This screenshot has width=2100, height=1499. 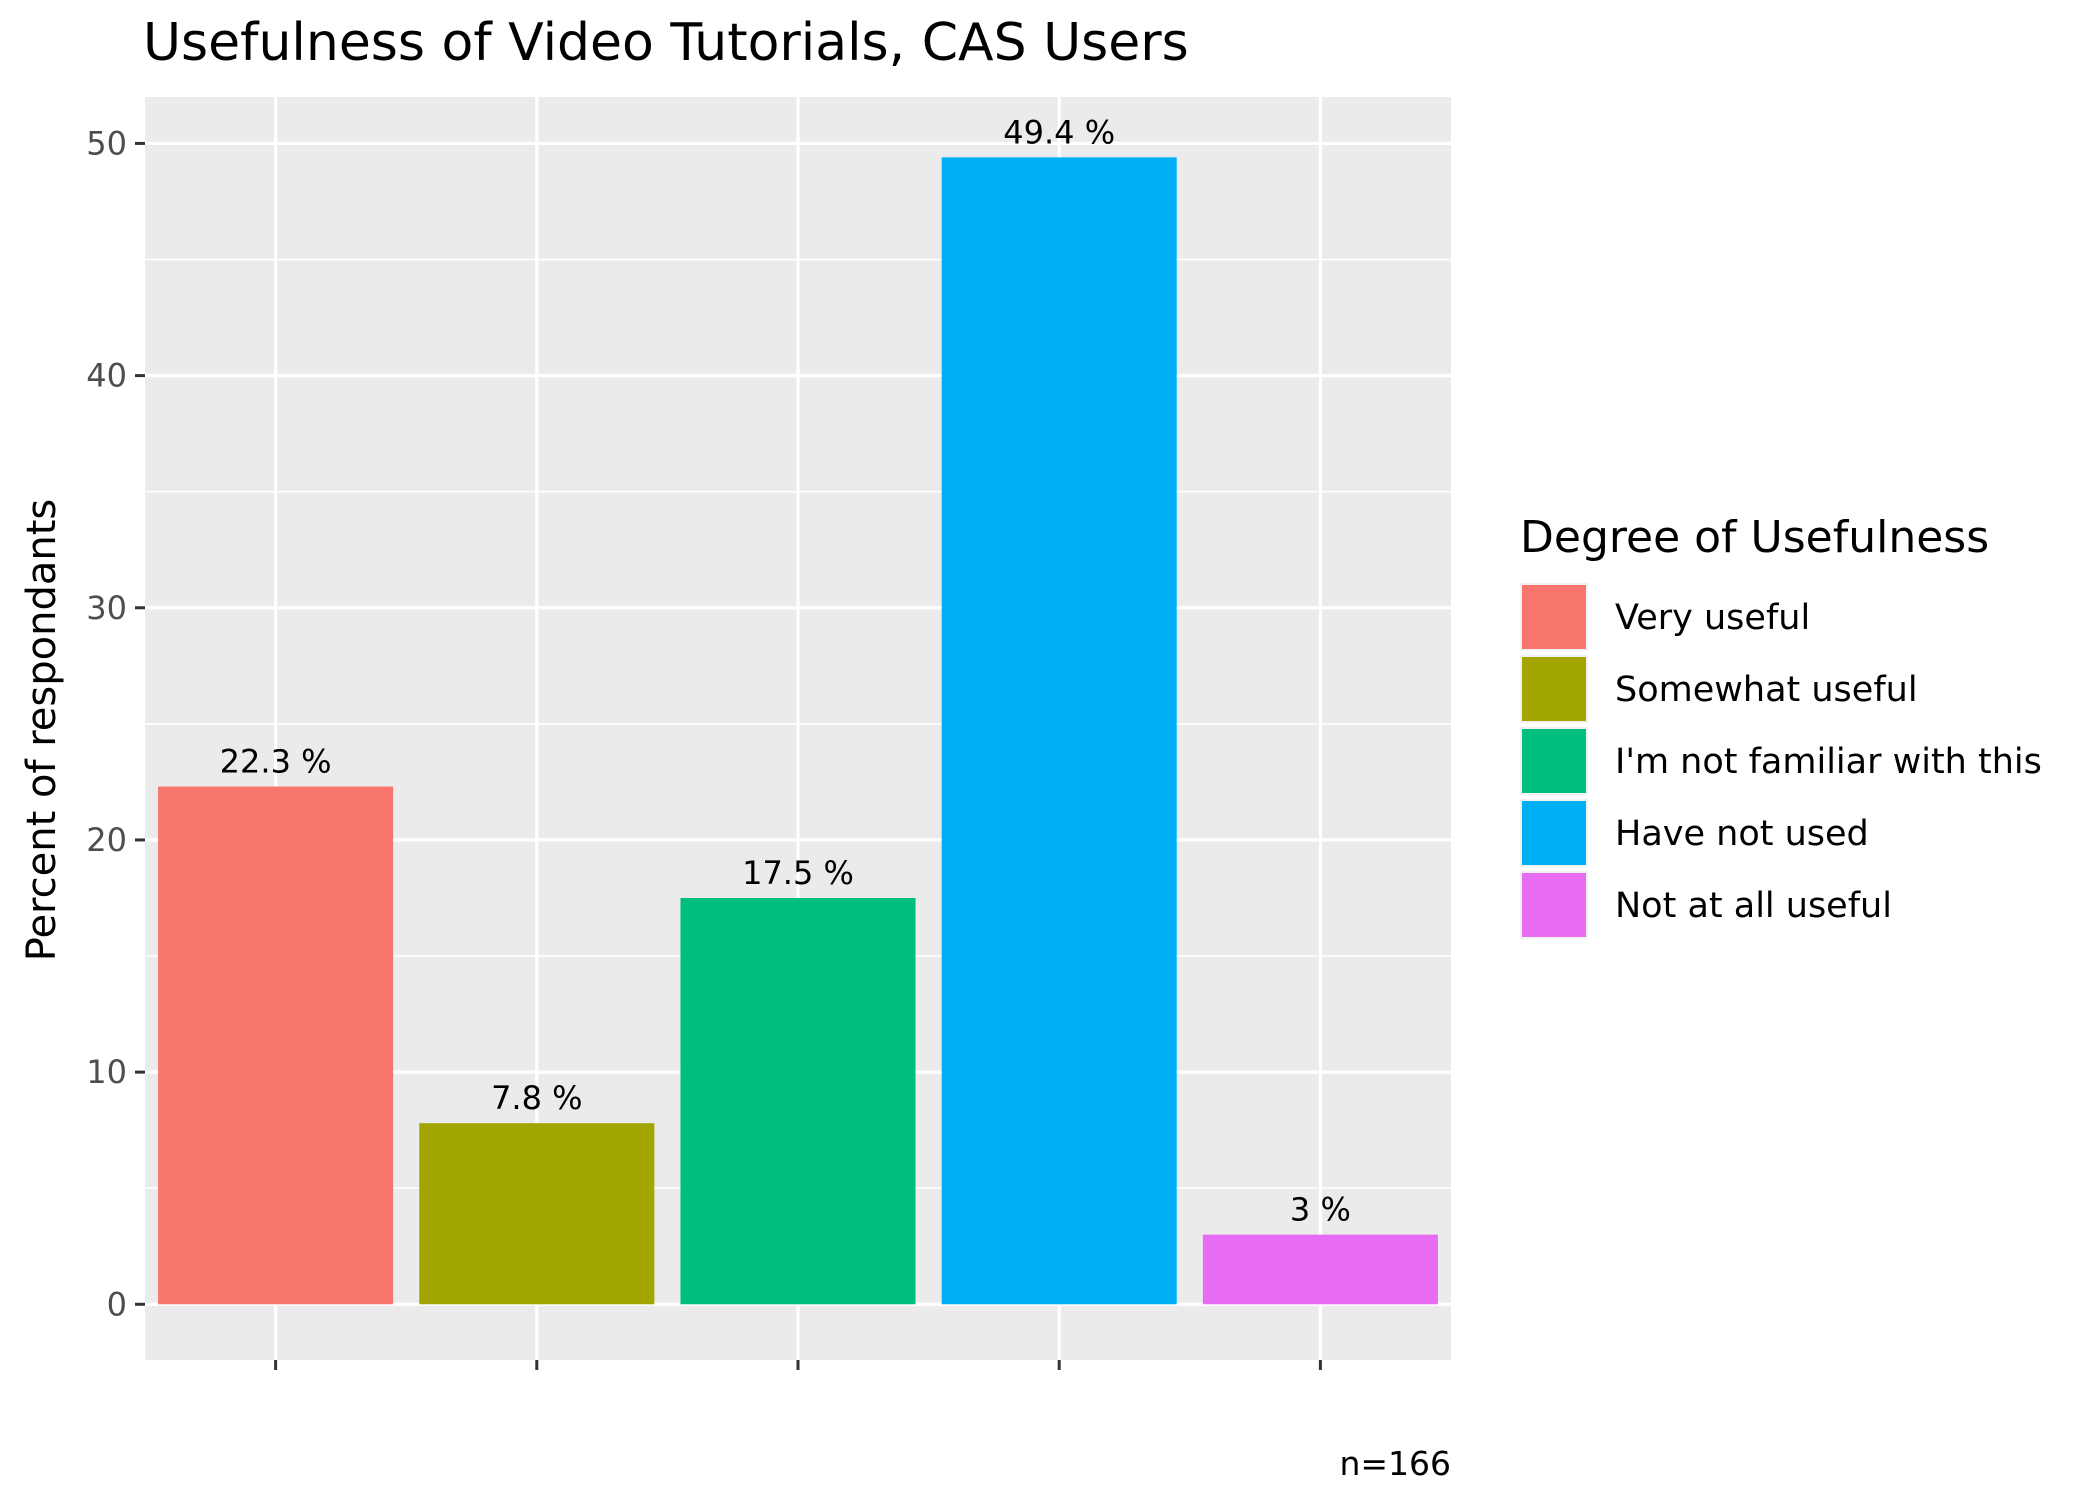 I want to click on y-tick-label: 10, so click(x=106, y=1072).